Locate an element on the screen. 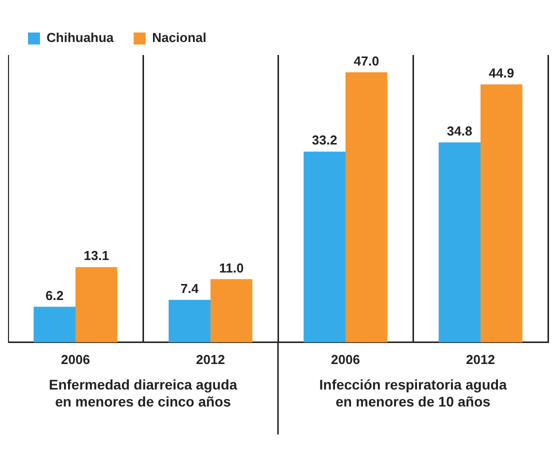  data-label: 7.4 is located at coordinates (190, 288).